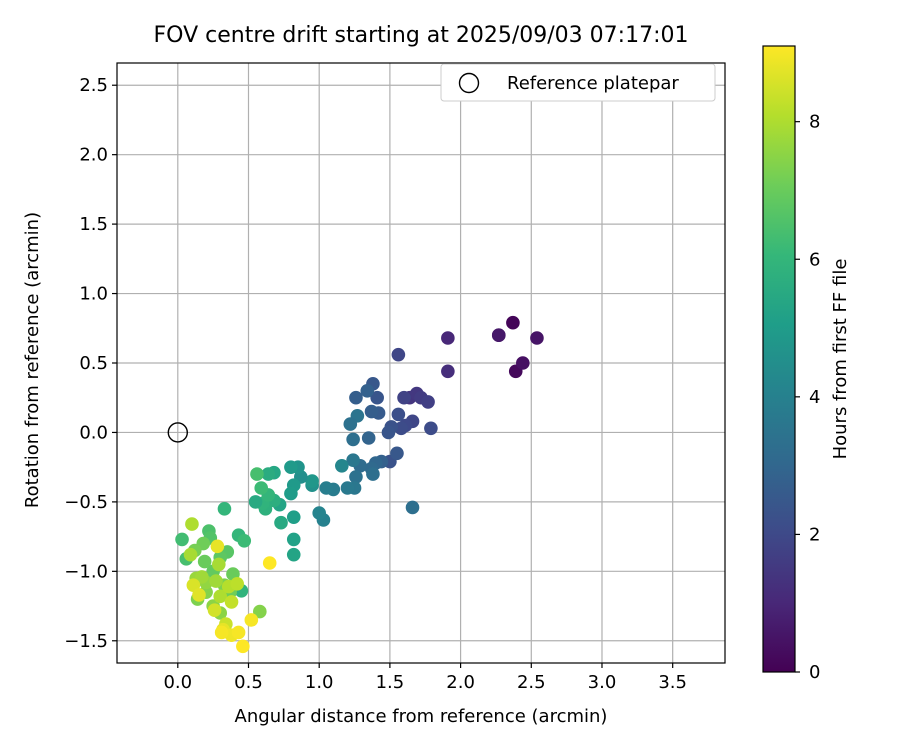  I want to click on x-tick-label: 1.5, so click(390, 682).